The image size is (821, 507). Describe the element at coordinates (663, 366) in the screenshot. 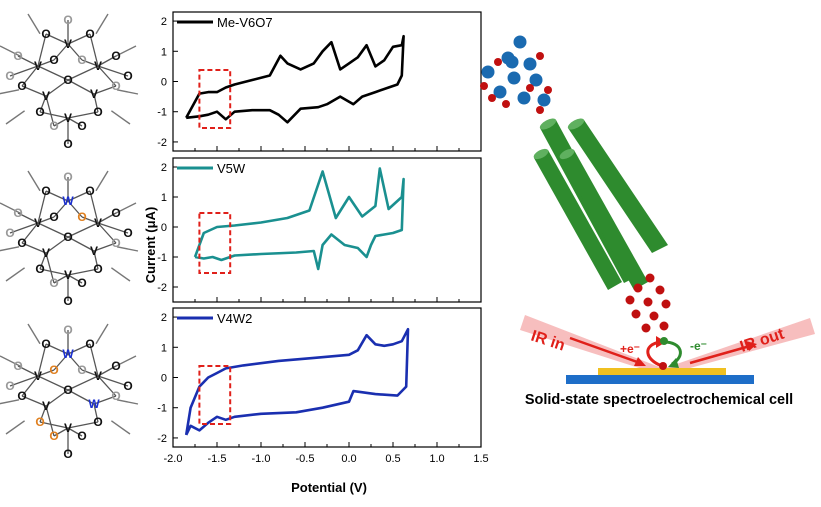

I see `molecule-dot-red` at that location.